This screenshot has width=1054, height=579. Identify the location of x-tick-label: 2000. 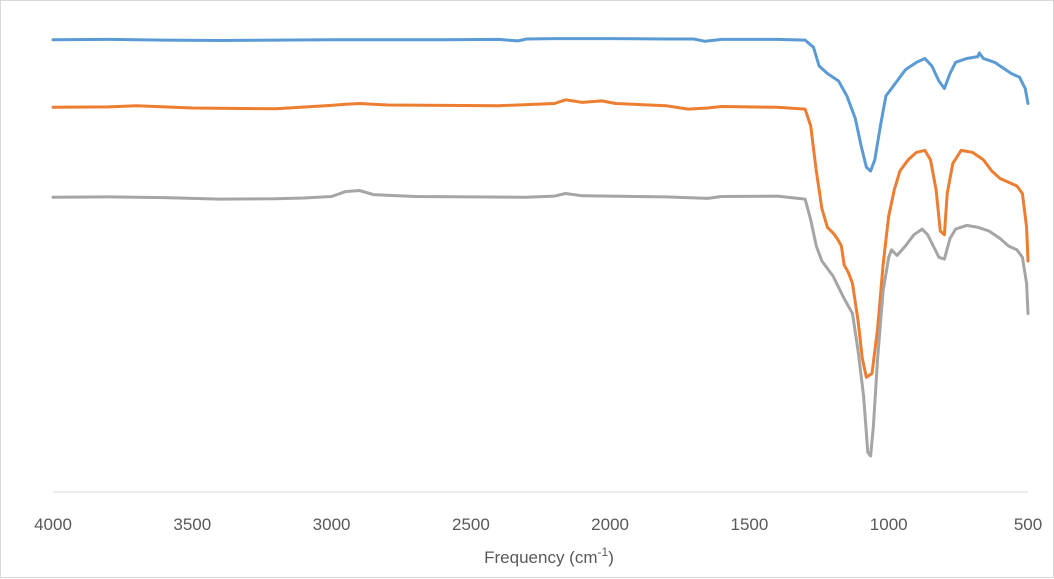
(610, 524).